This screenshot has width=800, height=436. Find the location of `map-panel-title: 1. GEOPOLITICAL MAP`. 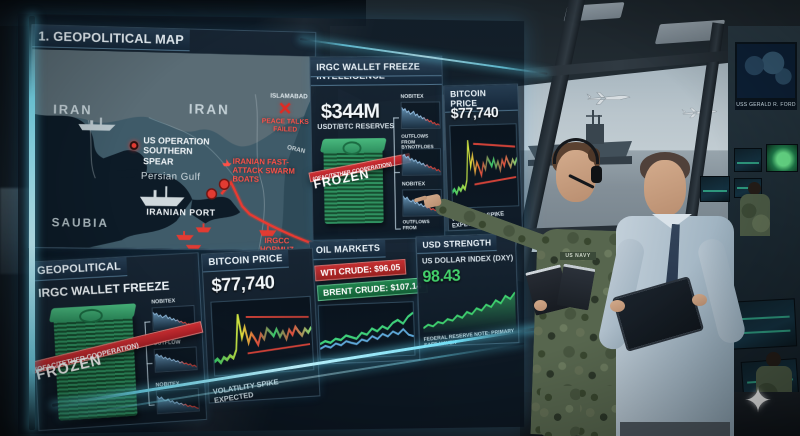

map-panel-title: 1. GEOPOLITICAL MAP is located at coordinates (111, 38).